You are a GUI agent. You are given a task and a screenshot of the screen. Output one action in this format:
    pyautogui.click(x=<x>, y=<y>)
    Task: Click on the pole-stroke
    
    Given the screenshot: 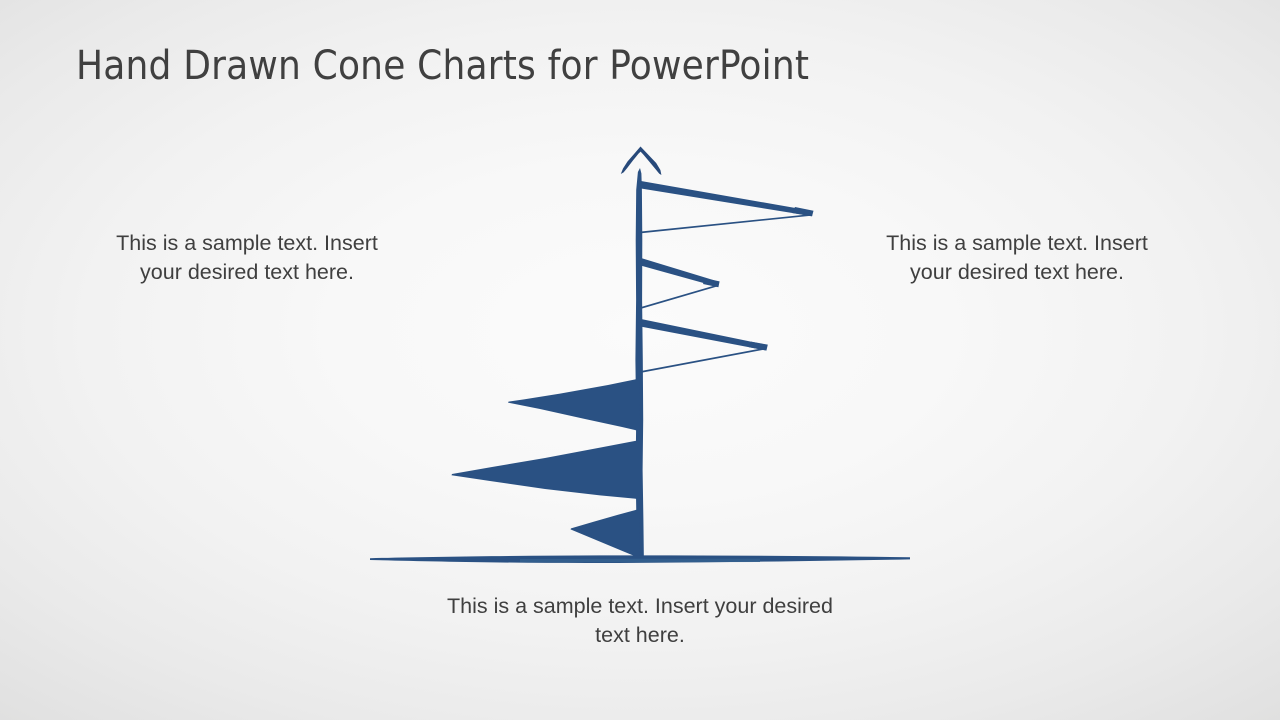 What is the action you would take?
    pyautogui.click(x=639, y=365)
    